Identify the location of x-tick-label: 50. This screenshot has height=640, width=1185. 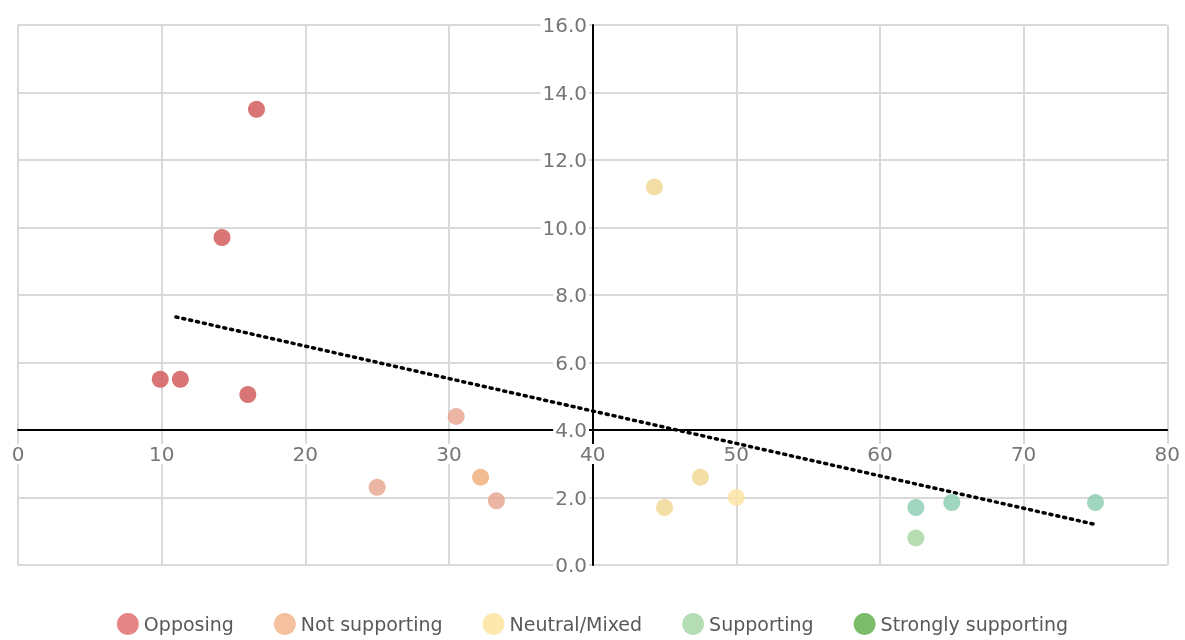
(736, 454).